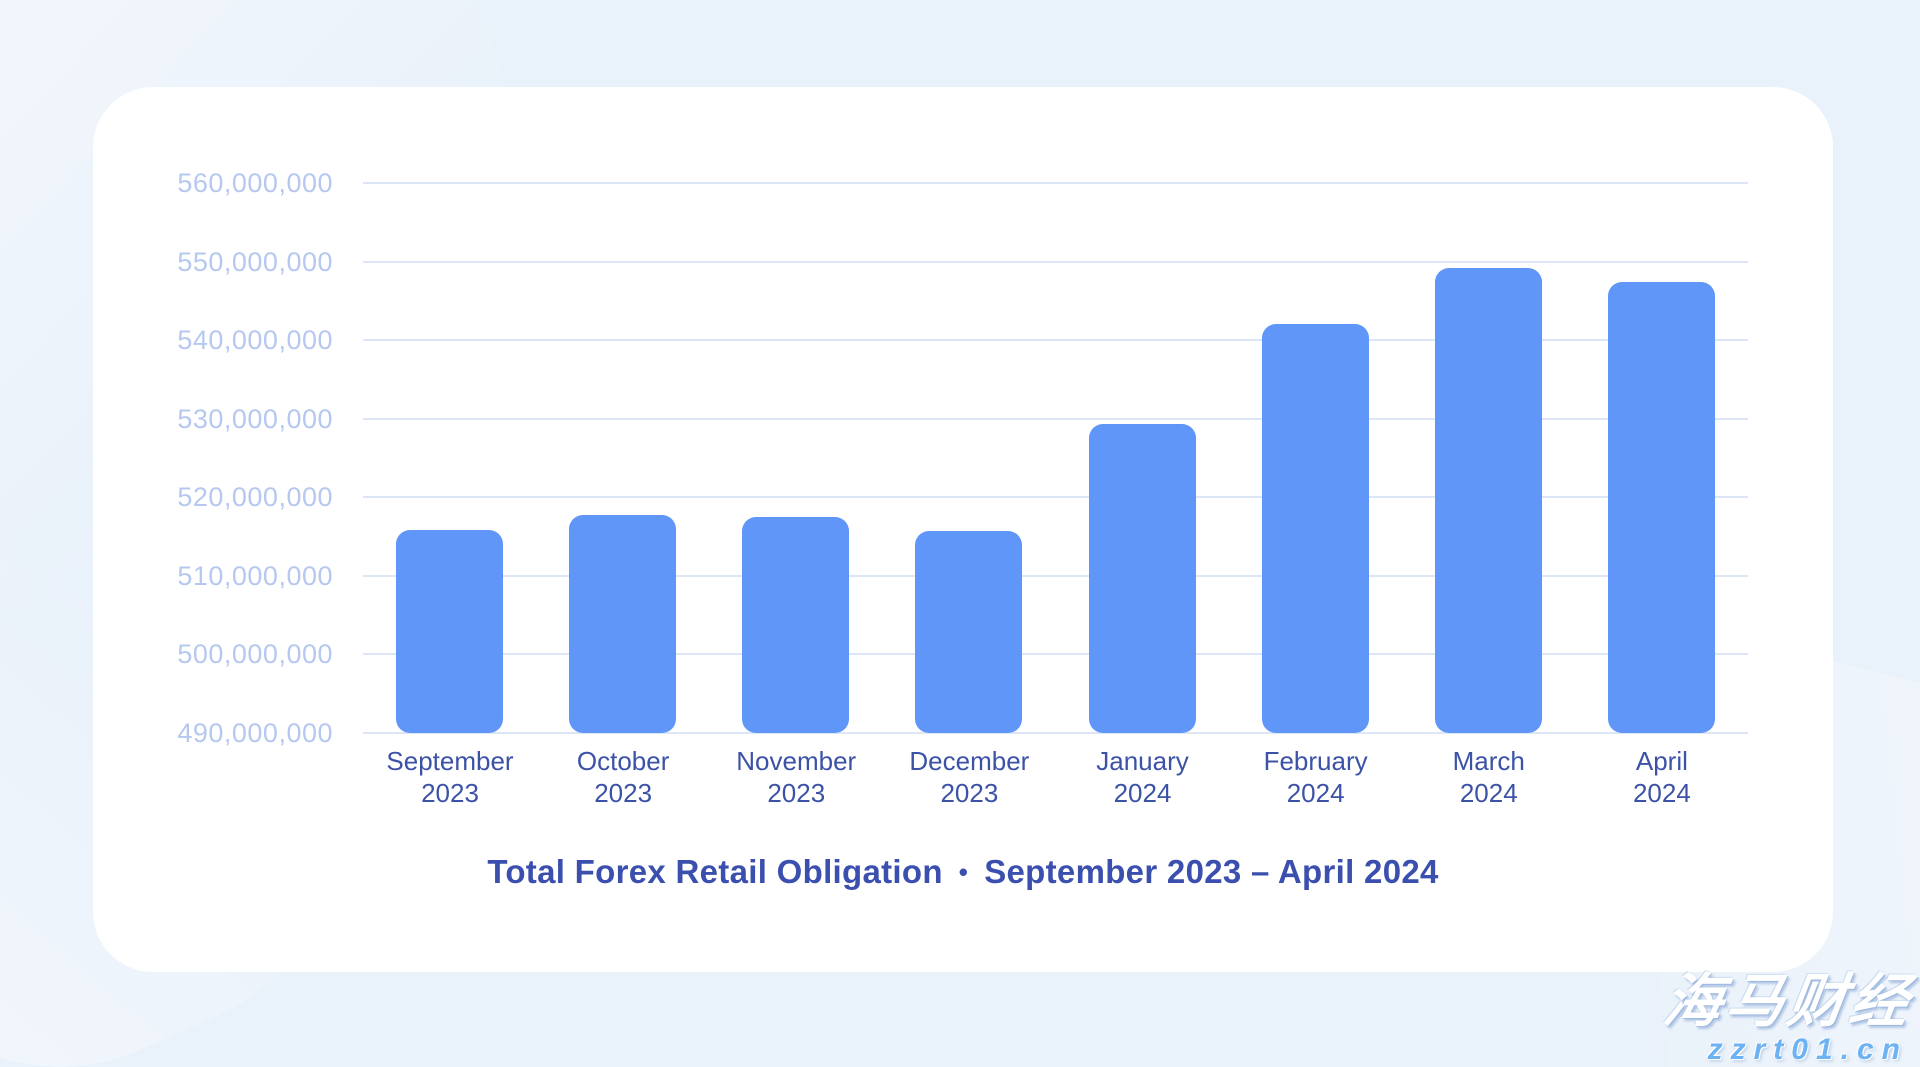 The width and height of the screenshot is (1920, 1067). Describe the element at coordinates (1142, 761) in the screenshot. I see `x-axis-label-month: January` at that location.